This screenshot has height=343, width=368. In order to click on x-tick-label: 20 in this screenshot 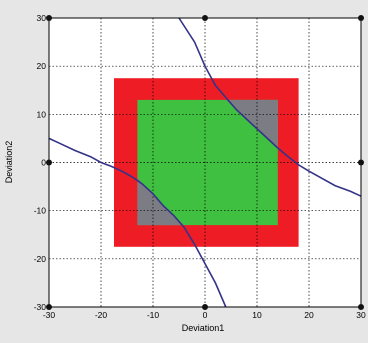, I will do `click(309, 315)`.